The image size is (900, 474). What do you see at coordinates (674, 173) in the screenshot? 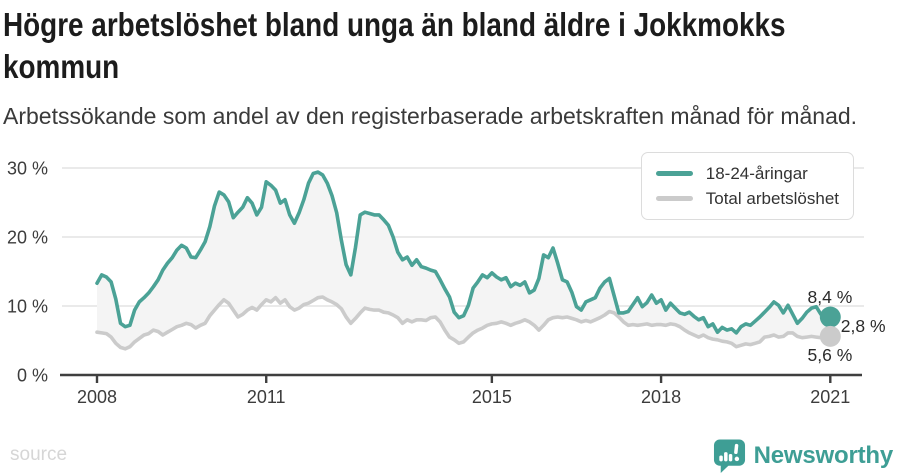
I see `legend-swatch-young-icon` at bounding box center [674, 173].